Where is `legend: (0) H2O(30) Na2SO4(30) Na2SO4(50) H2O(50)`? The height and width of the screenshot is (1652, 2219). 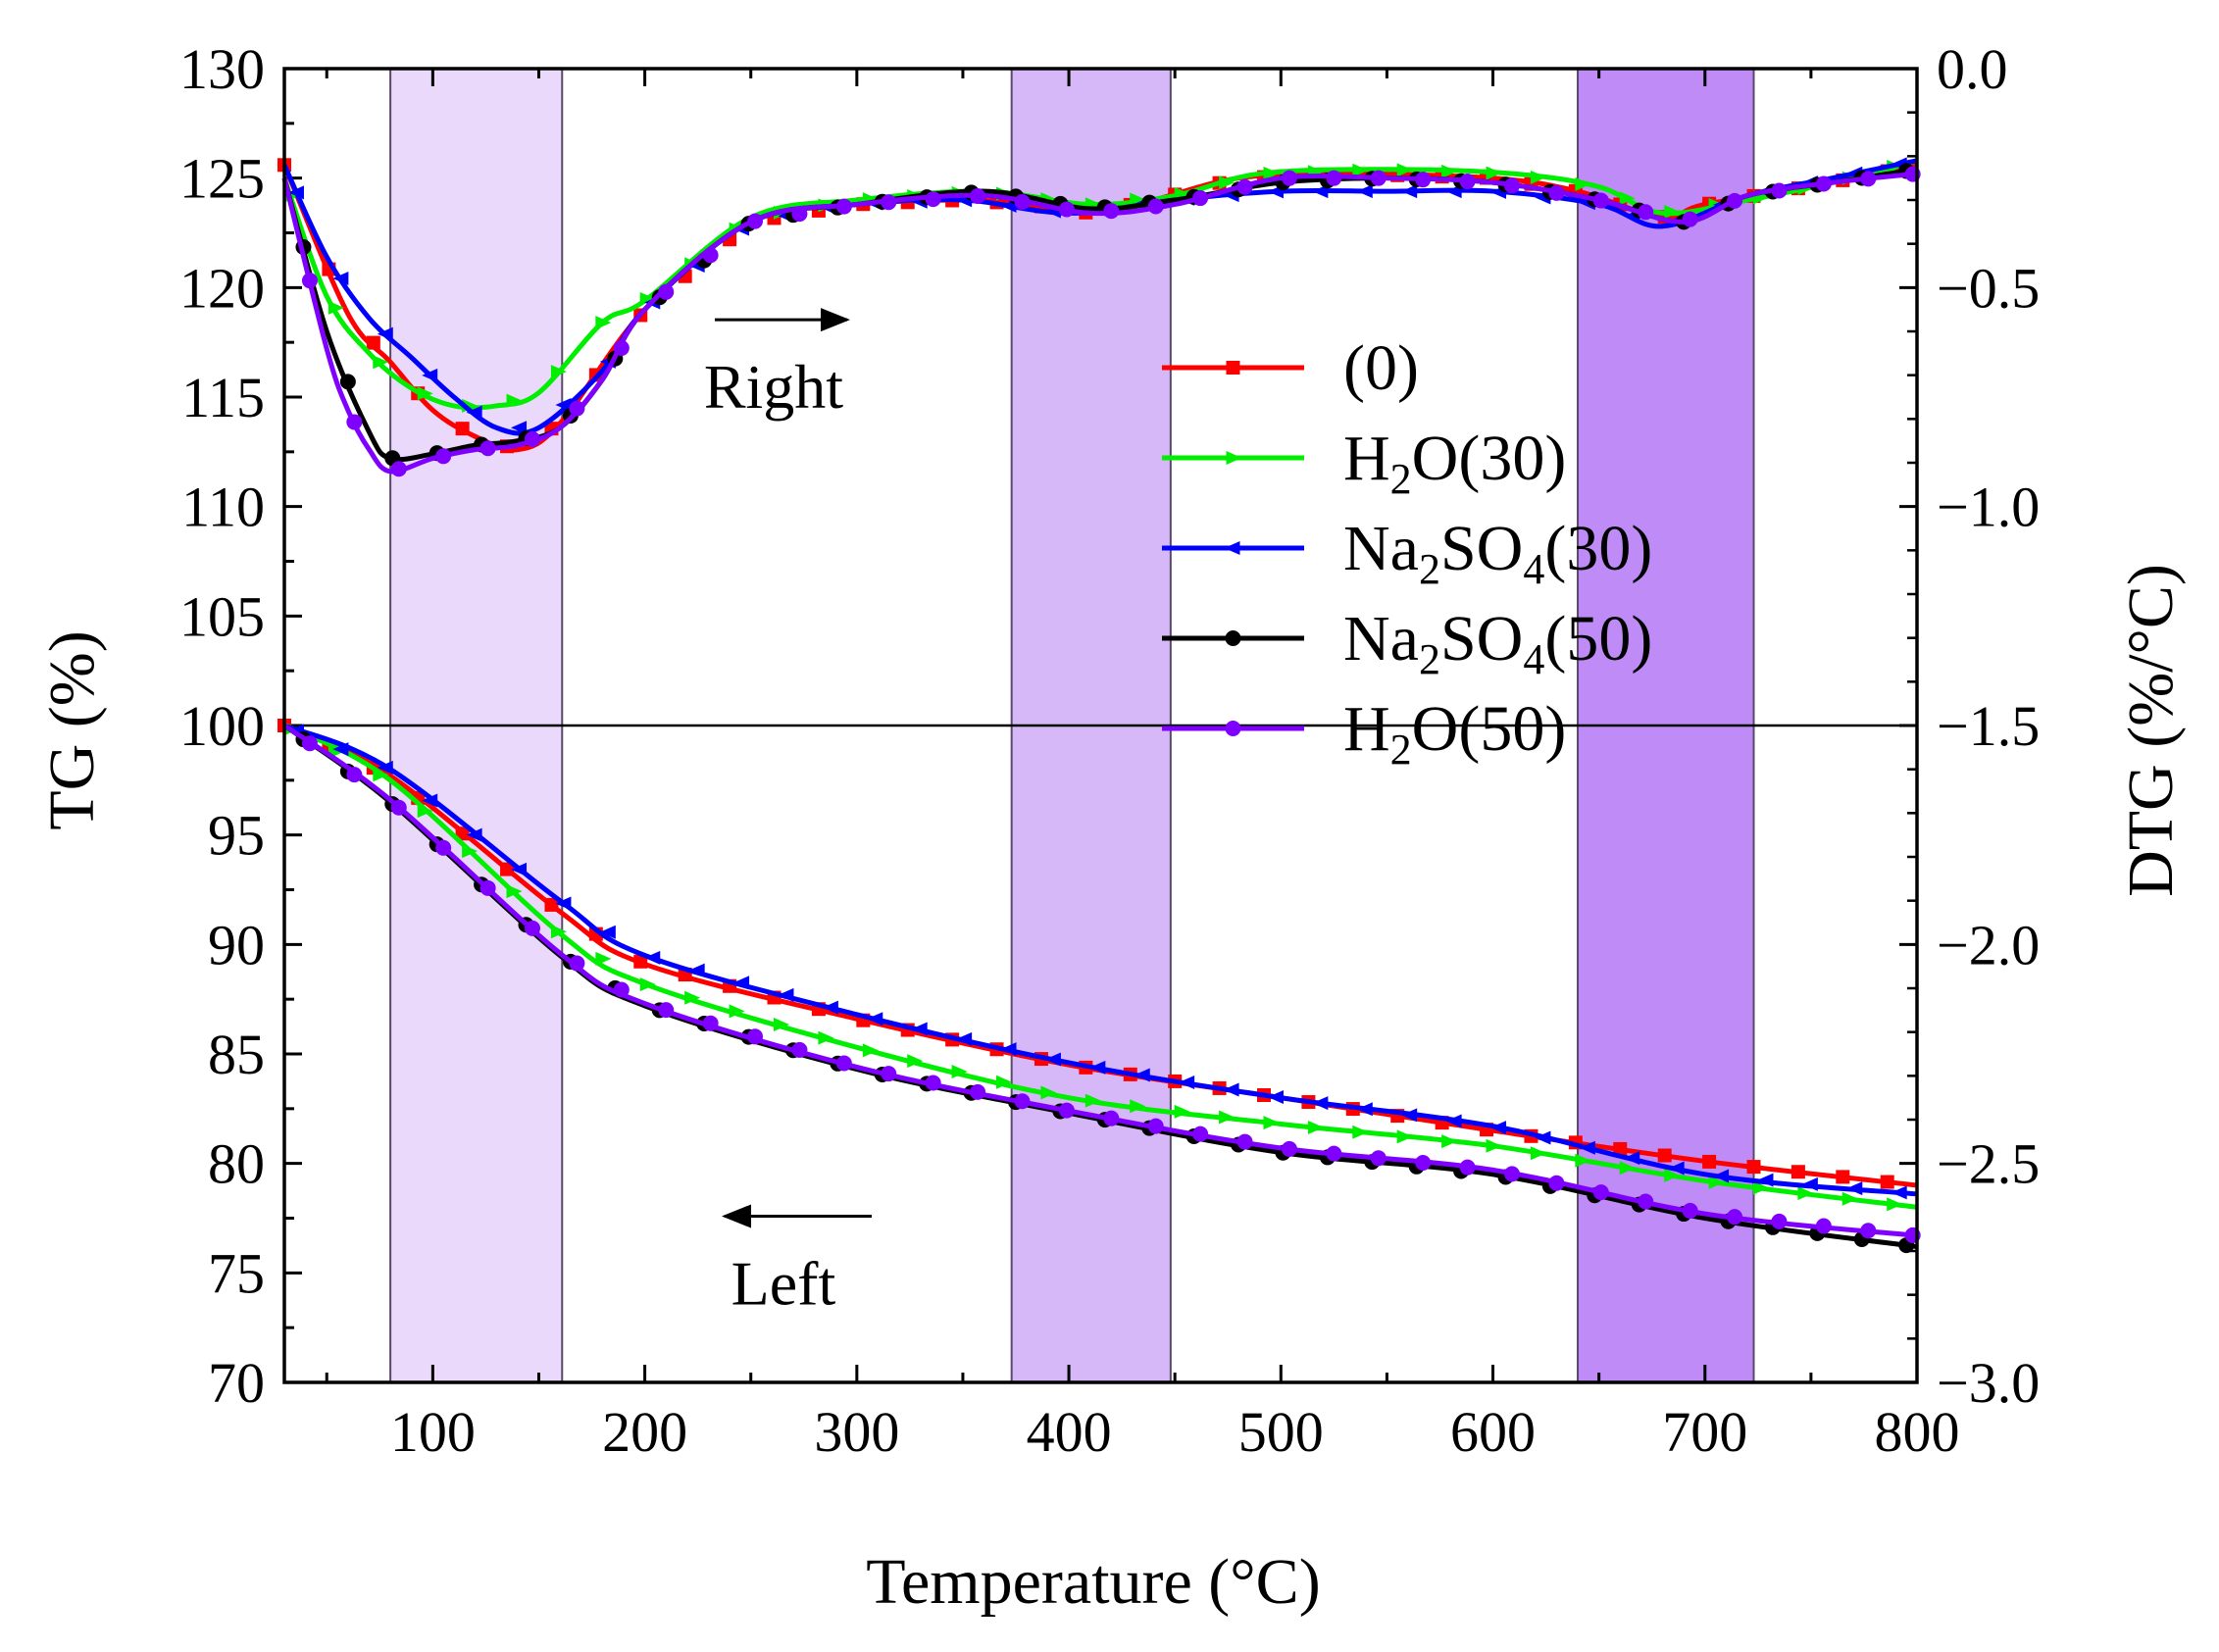 legend: (0) H2O(30) Na2SO4(30) Na2SO4(50) H2O(50) is located at coordinates (1407, 553).